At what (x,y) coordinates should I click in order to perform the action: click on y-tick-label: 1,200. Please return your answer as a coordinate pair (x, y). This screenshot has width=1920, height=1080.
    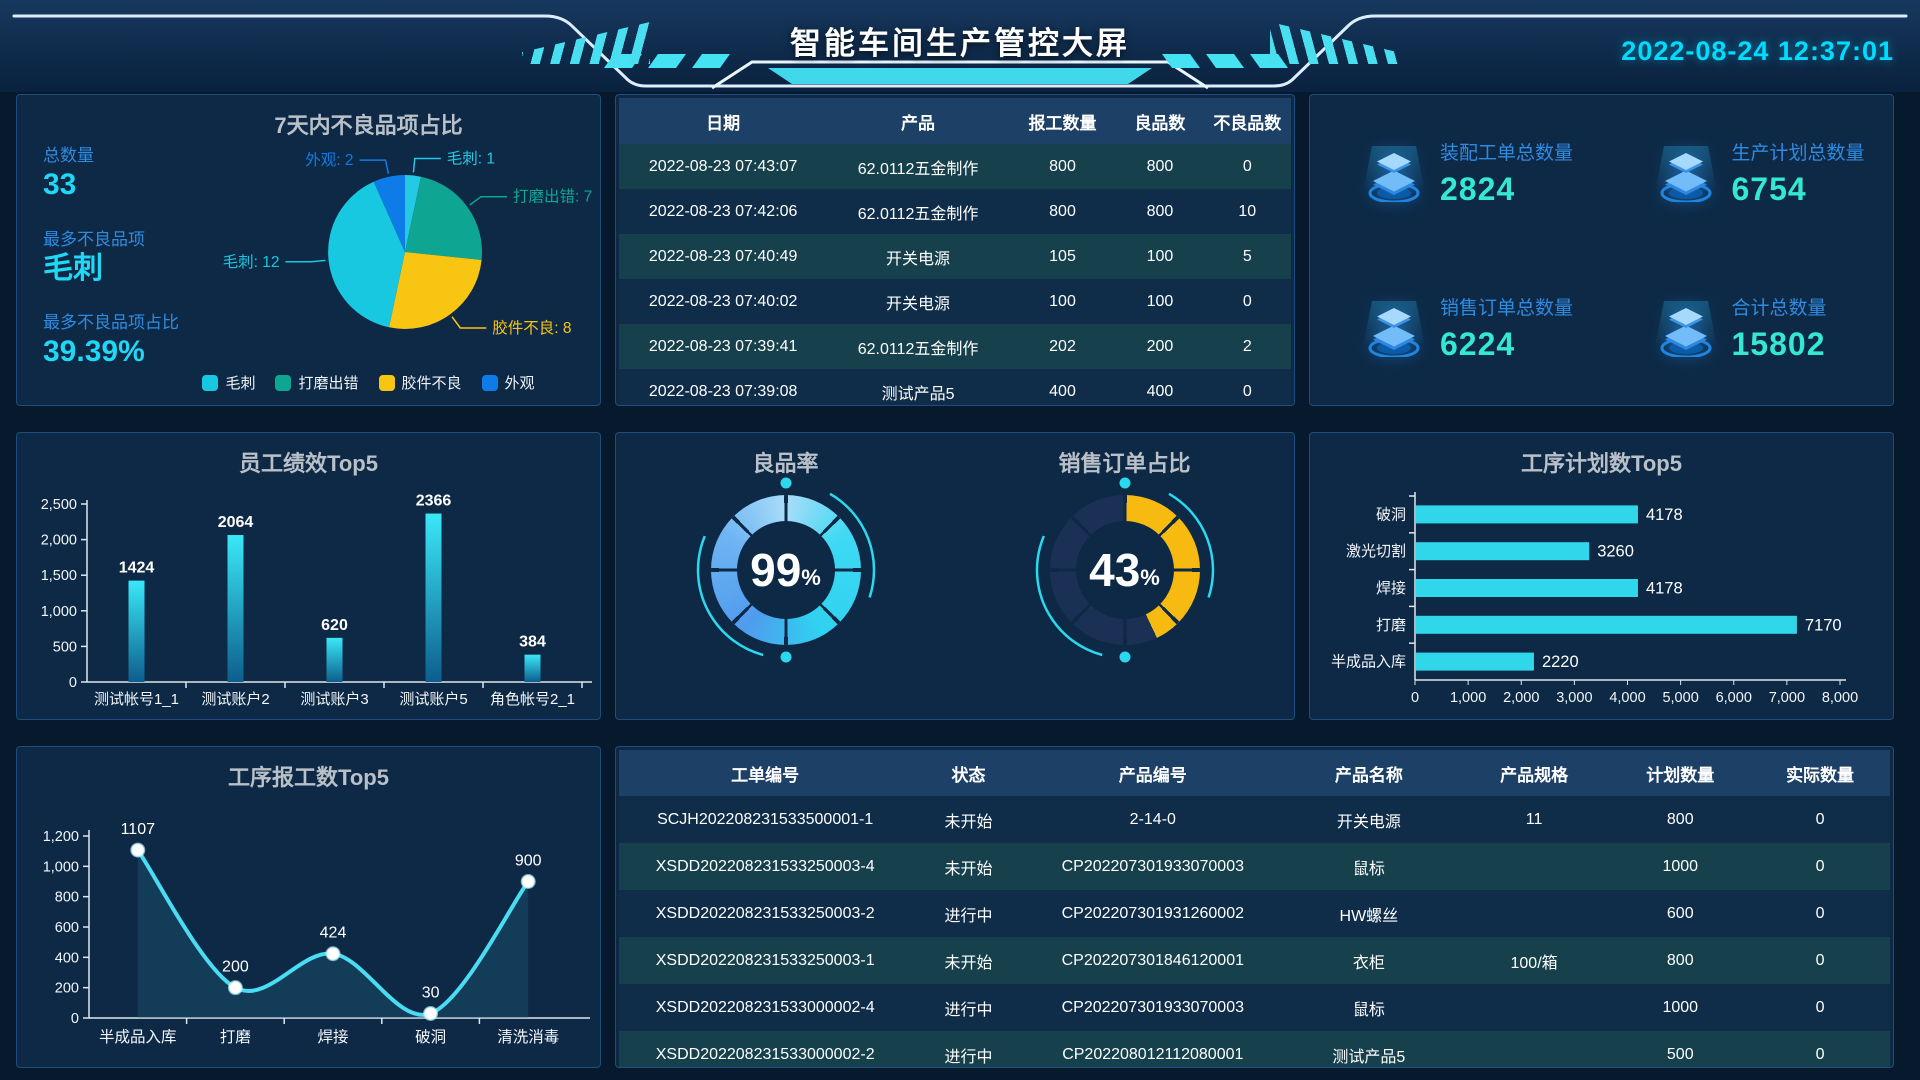
    Looking at the image, I should click on (61, 837).